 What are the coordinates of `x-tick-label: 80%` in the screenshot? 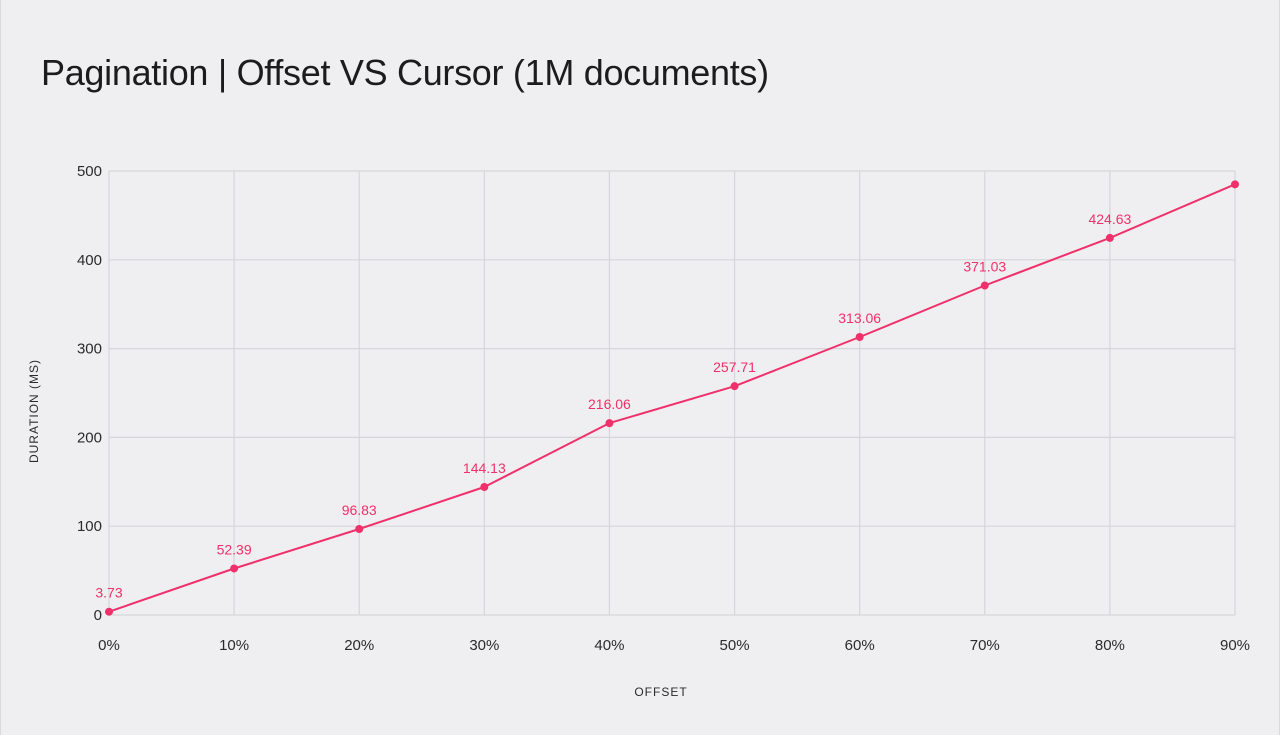 It's located at (1110, 645).